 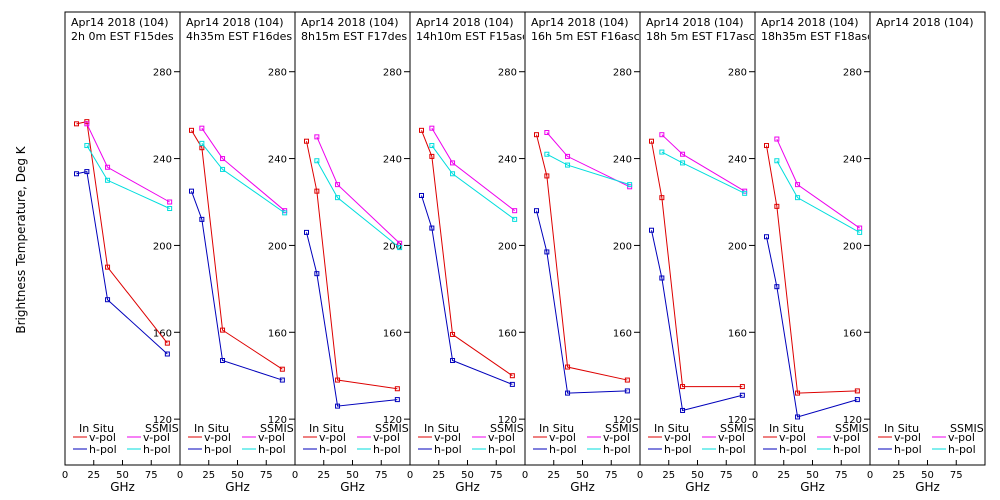 I want to click on y-tick-label: 240, so click(x=392, y=160).